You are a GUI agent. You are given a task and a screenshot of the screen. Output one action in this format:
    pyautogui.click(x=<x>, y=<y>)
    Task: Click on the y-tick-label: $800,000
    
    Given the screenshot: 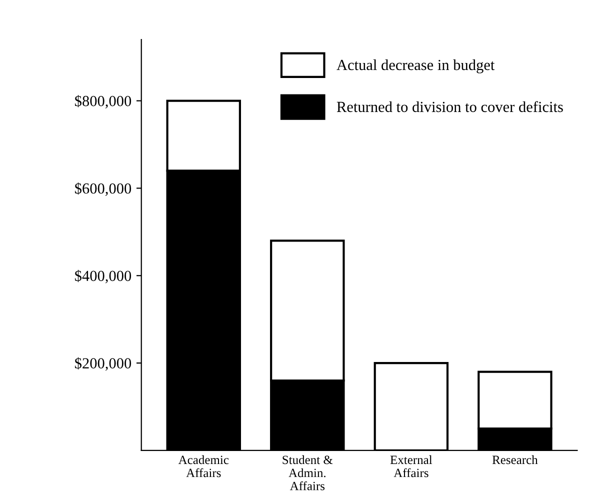 What is the action you would take?
    pyautogui.click(x=103, y=101)
    